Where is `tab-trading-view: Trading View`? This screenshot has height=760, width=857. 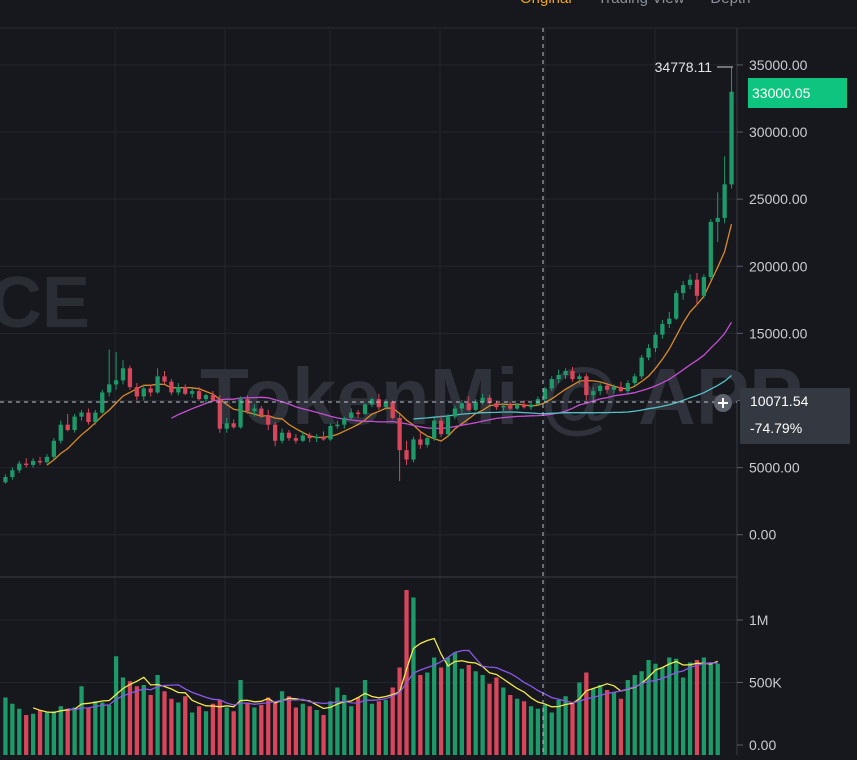 tab-trading-view: Trading View is located at coordinates (641, 5).